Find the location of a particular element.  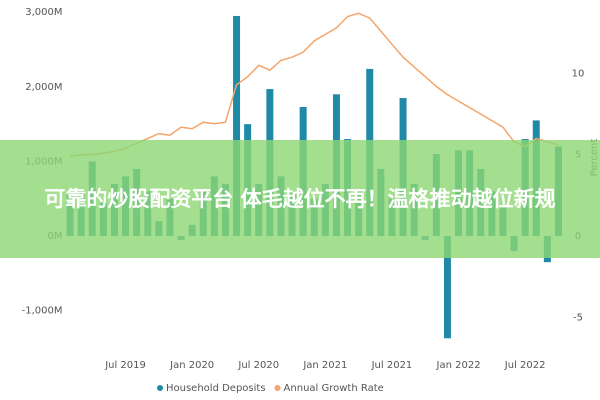

y2-tick-label: -5 is located at coordinates (578, 317).